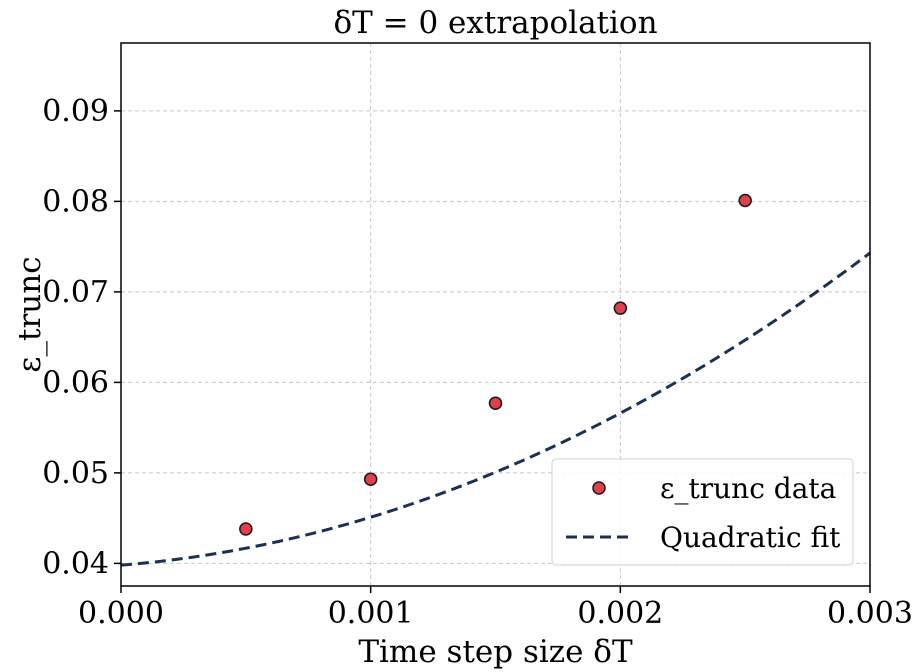 The image size is (915, 672). What do you see at coordinates (750, 537) in the screenshot?
I see `legend-label-fit: Quadratic fit` at bounding box center [750, 537].